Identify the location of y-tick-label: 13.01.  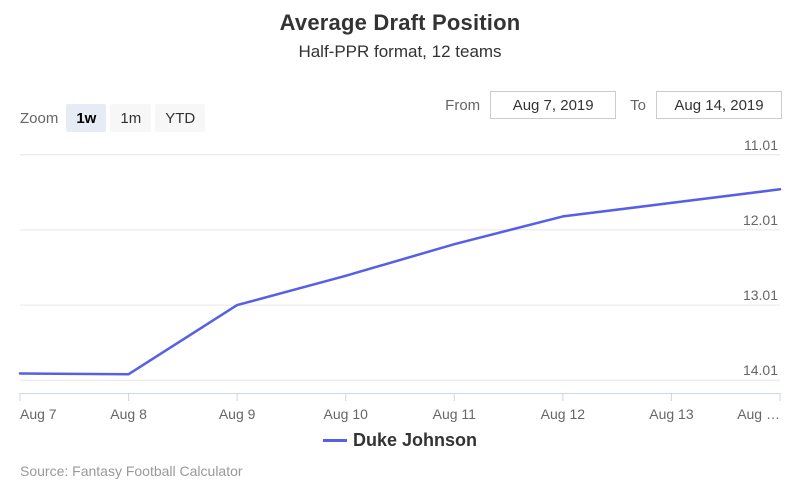
(760, 295).